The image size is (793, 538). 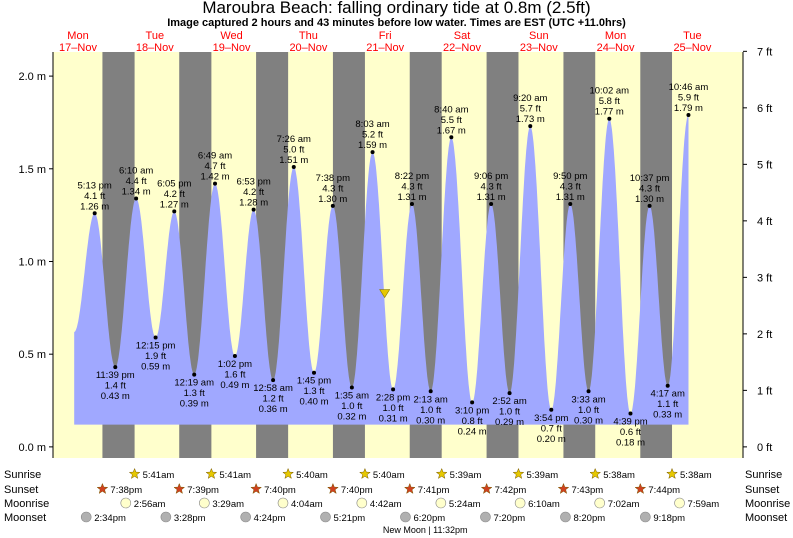 I want to click on right-tick-label: 3 ft, so click(x=764, y=278).